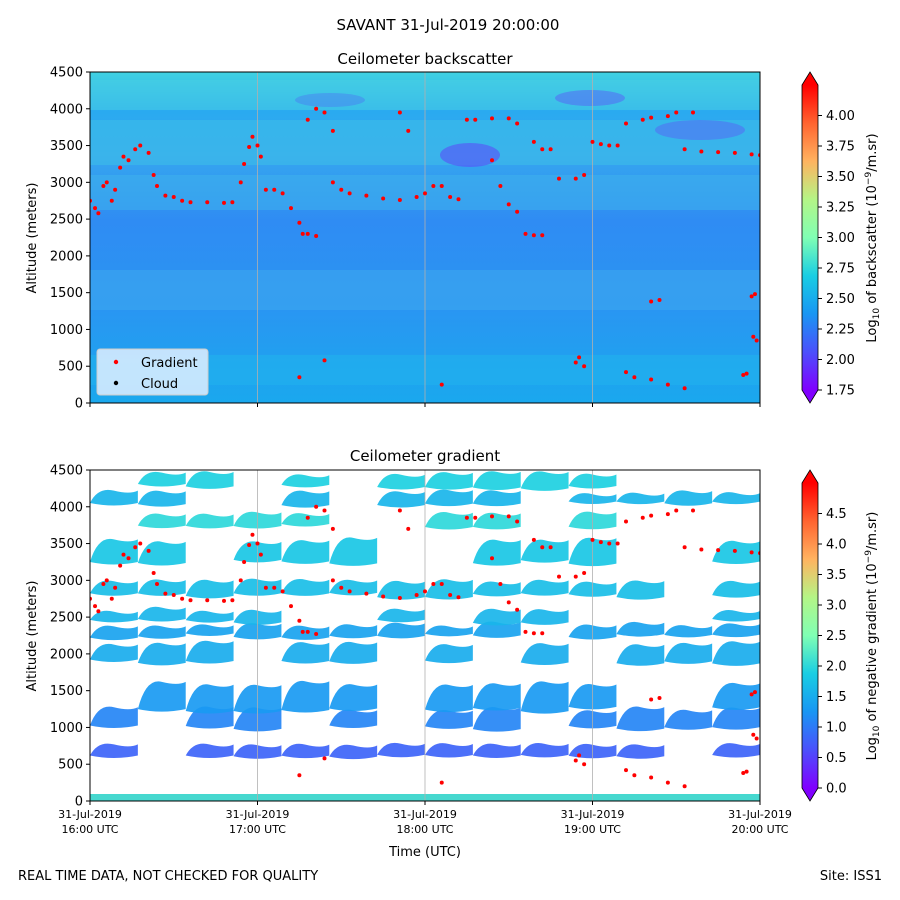 The height and width of the screenshot is (900, 900). Describe the element at coordinates (257, 829) in the screenshot. I see `xtick-label-time: 17:00 UTC` at that location.